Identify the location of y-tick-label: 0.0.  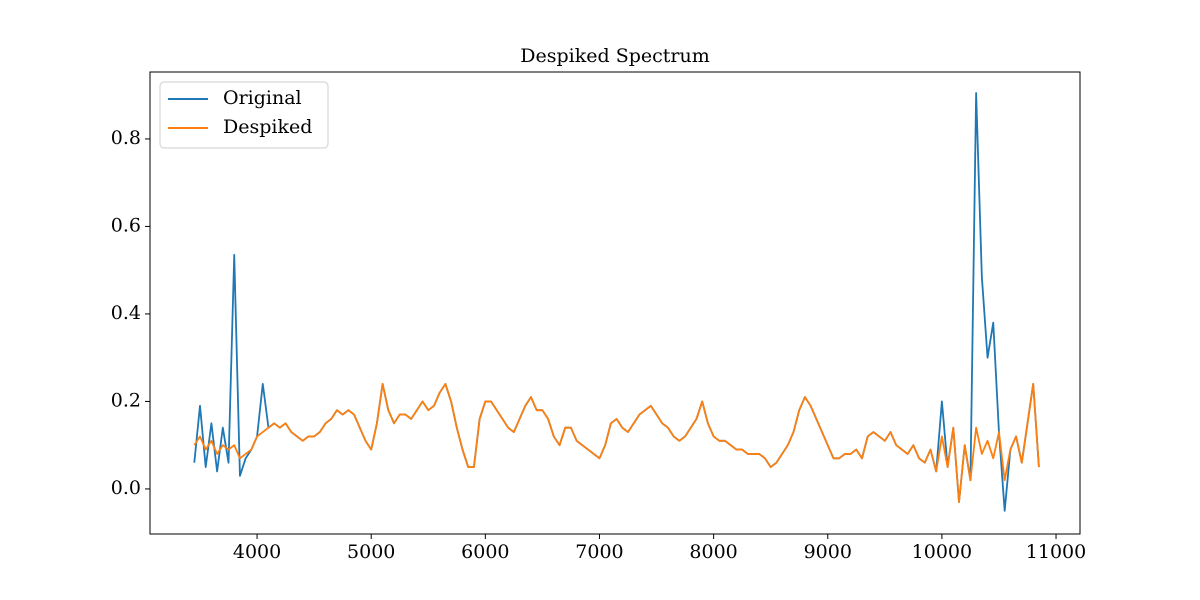
(126, 488).